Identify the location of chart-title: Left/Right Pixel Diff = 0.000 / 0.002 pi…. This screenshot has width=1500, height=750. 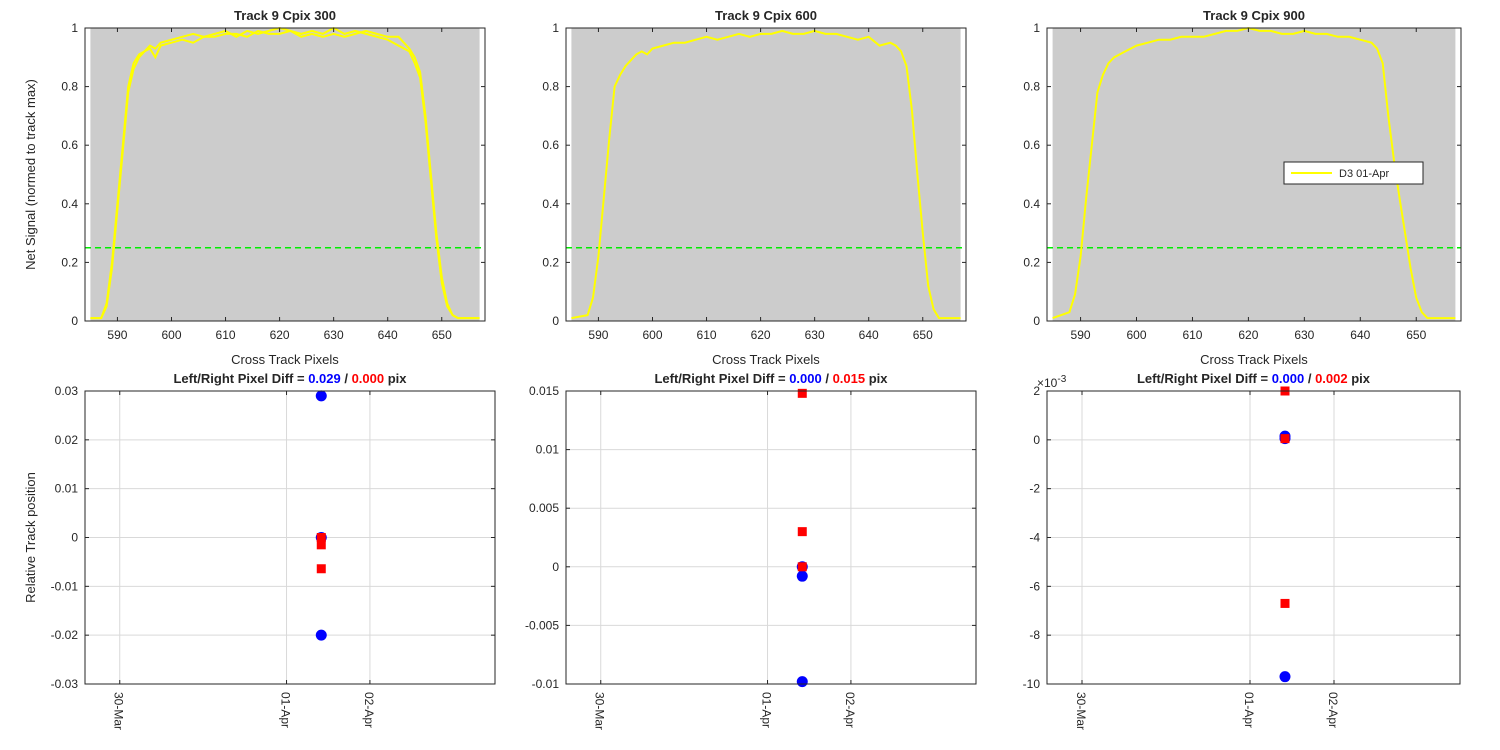
(1254, 378).